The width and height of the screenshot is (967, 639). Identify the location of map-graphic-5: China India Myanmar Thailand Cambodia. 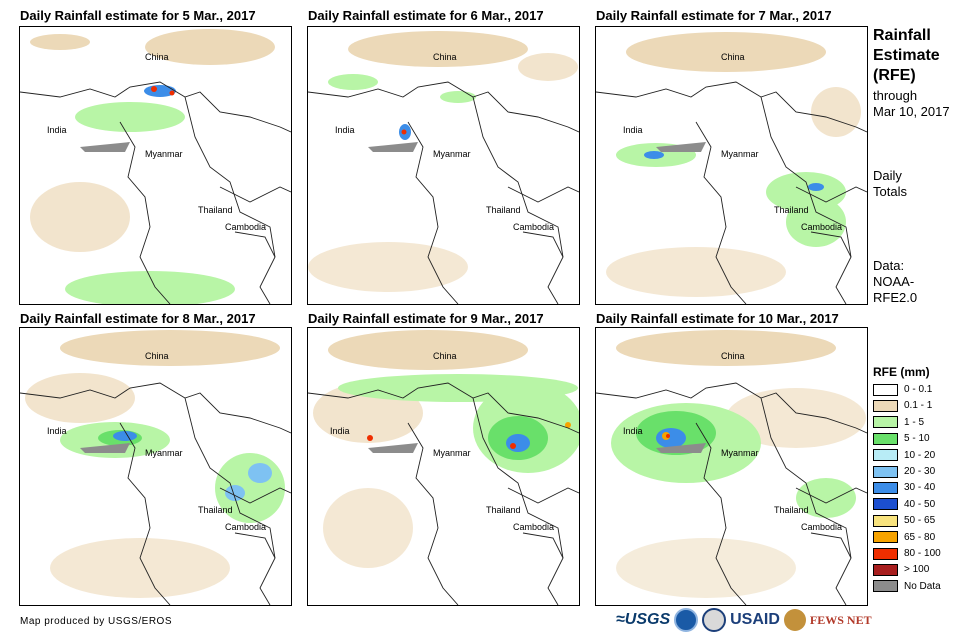
(443, 467).